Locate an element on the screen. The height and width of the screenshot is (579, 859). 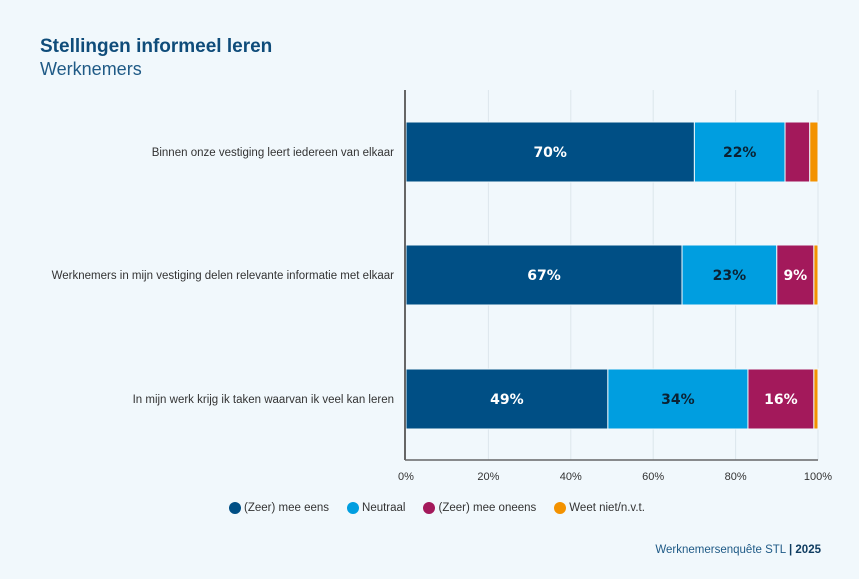
x-tick-label: 60% is located at coordinates (653, 477).